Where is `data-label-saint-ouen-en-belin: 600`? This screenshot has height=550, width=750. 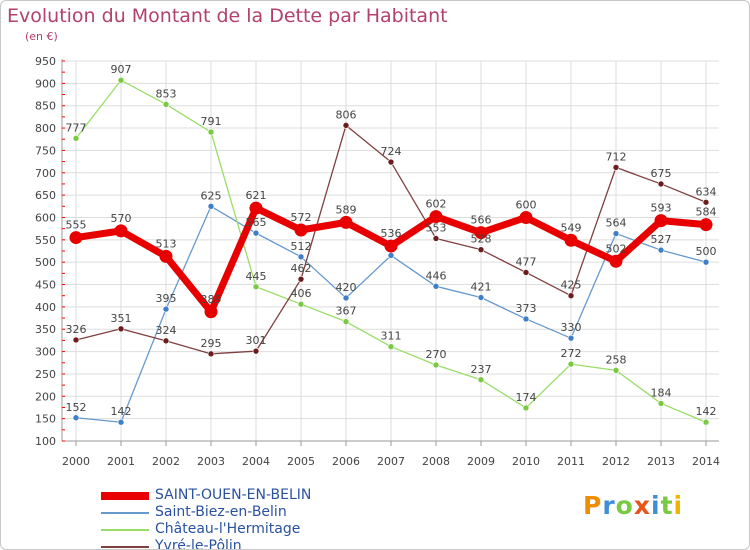 data-label-saint-ouen-en-belin: 600 is located at coordinates (526, 204).